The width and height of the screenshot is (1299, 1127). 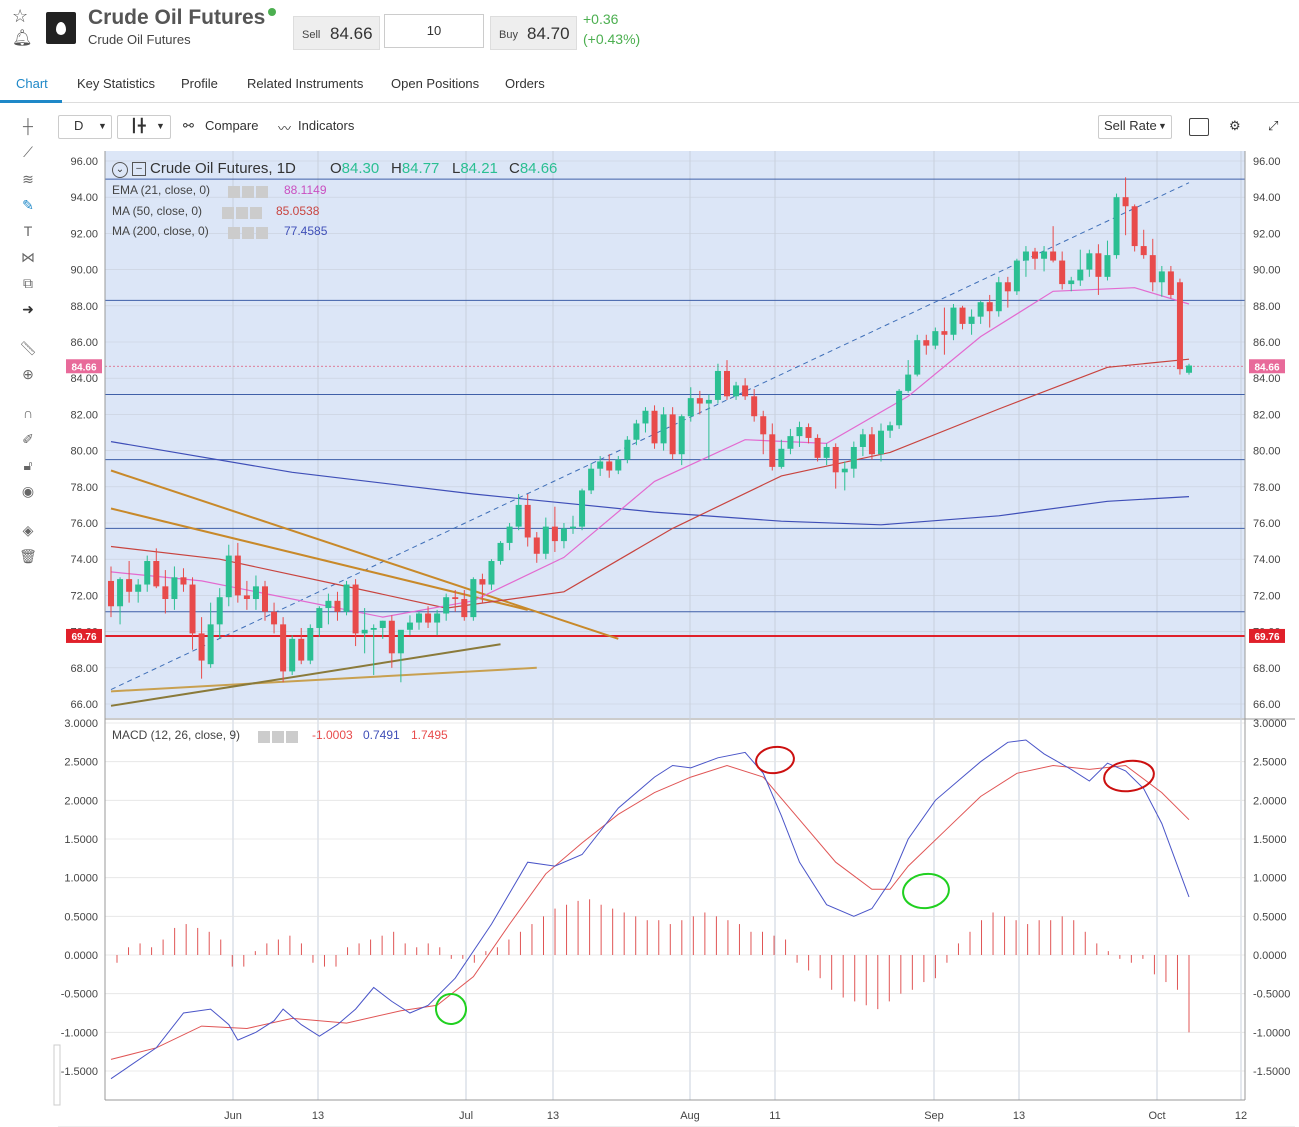 What do you see at coordinates (28, 556) in the screenshot?
I see `trash-icon: 🗑︎` at bounding box center [28, 556].